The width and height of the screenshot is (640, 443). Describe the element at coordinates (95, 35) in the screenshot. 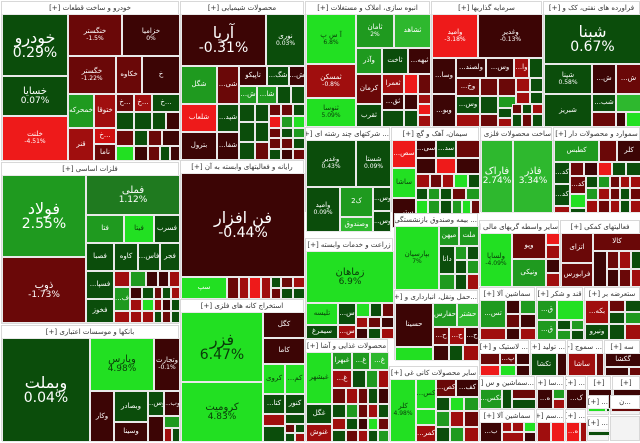

I see `stock-tile: خنگستر -1.5%` at that location.